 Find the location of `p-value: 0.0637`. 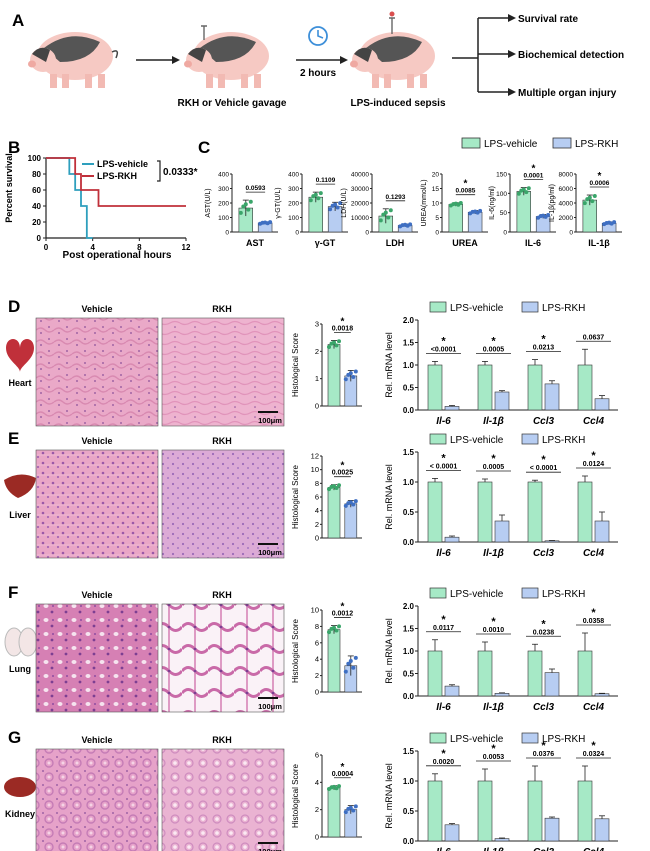

p-value: 0.0637 is located at coordinates (594, 337).